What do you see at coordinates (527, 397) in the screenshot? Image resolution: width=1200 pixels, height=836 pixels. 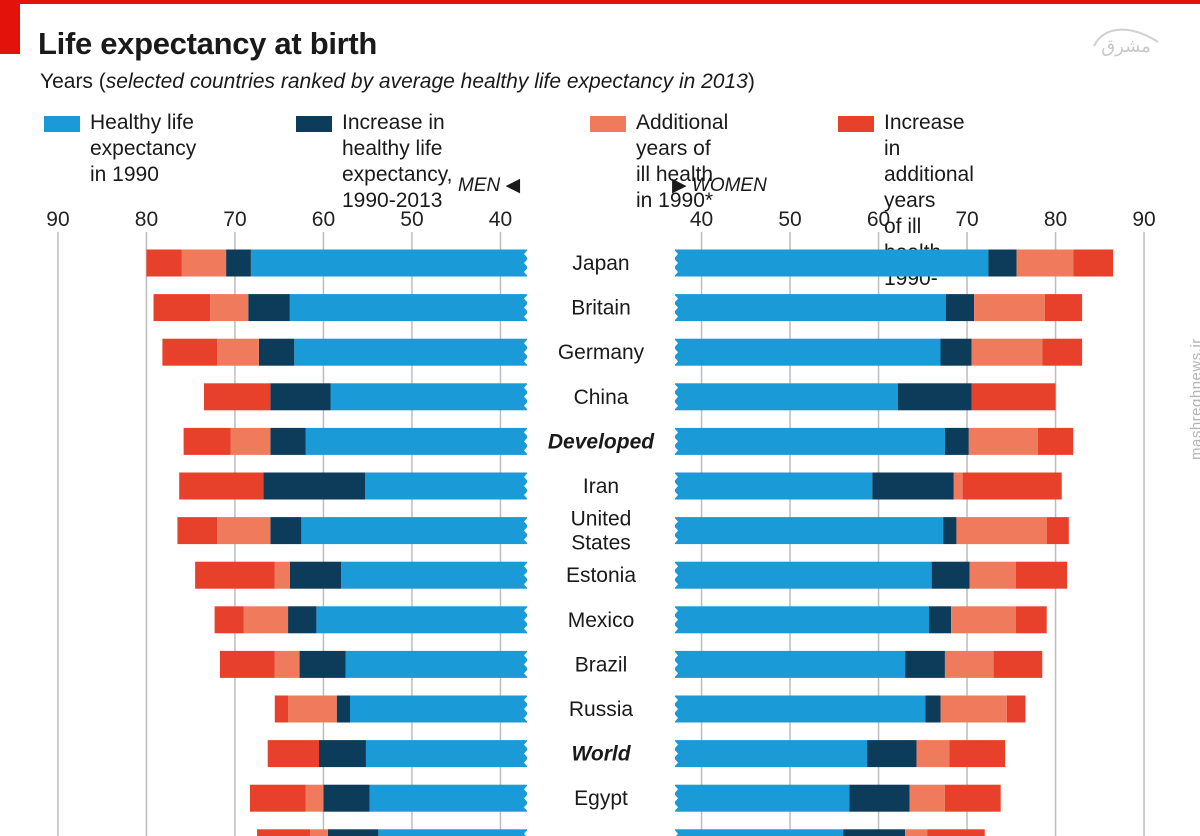 I see `men-bar-break-china` at bounding box center [527, 397].